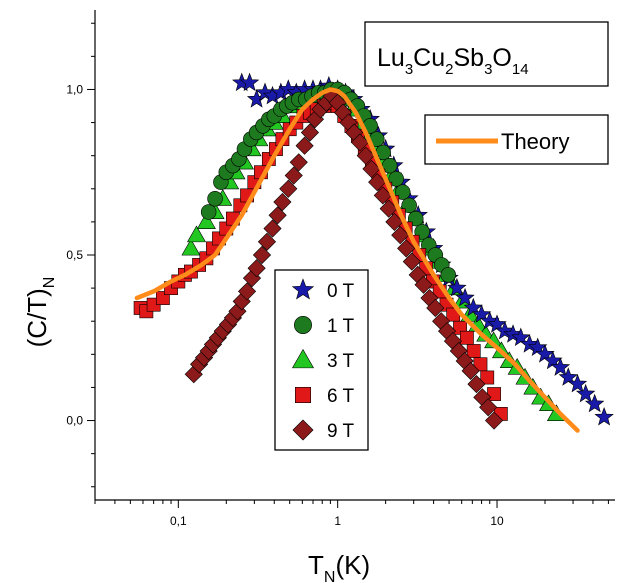  I want to click on theory-legend: Theory, so click(516, 139).